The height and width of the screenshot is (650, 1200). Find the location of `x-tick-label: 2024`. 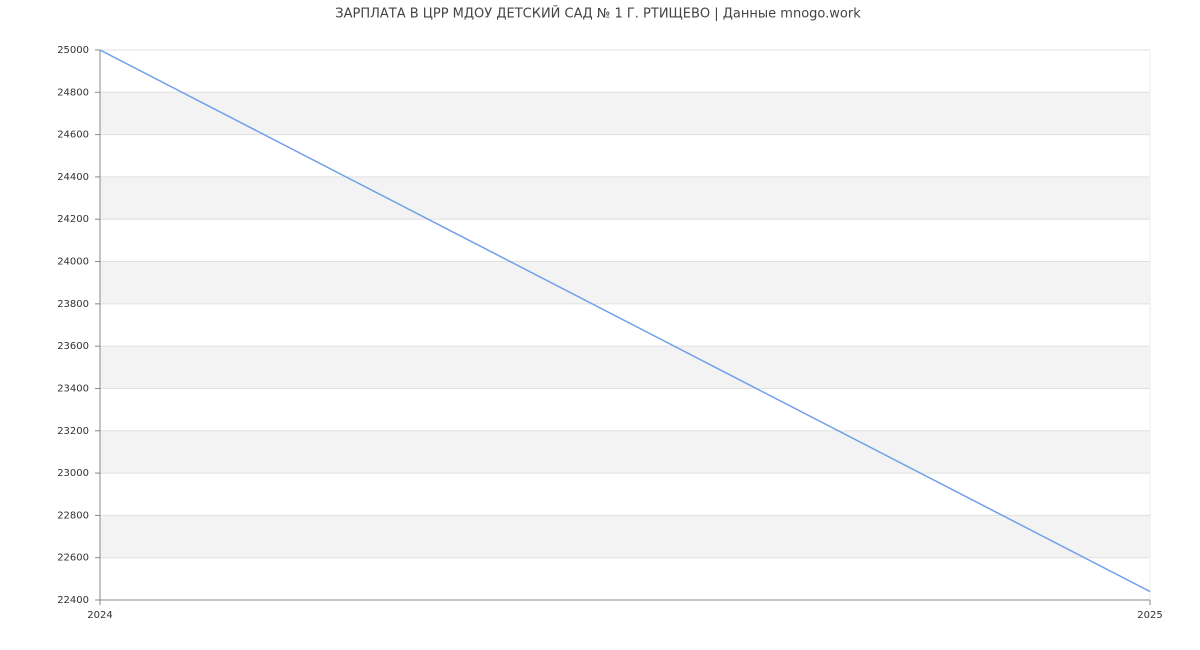

x-tick-label: 2024 is located at coordinates (99, 615).